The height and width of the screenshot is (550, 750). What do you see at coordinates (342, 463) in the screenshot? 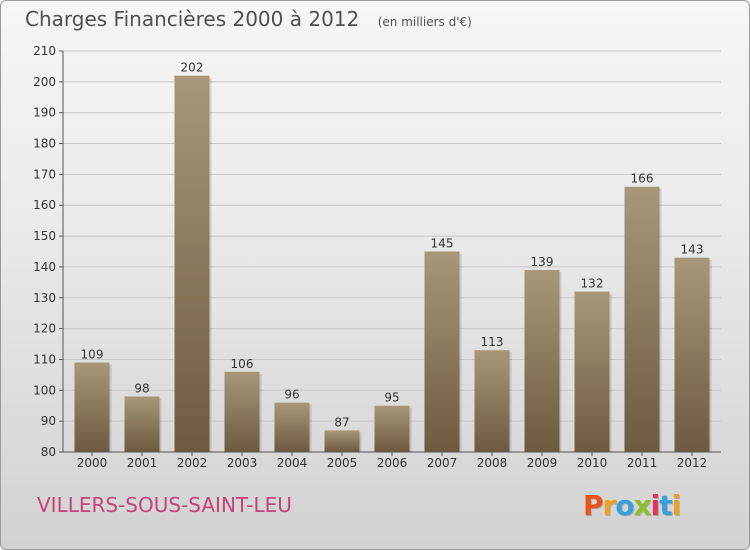
I see `x-tick-label-2005: 2005` at bounding box center [342, 463].